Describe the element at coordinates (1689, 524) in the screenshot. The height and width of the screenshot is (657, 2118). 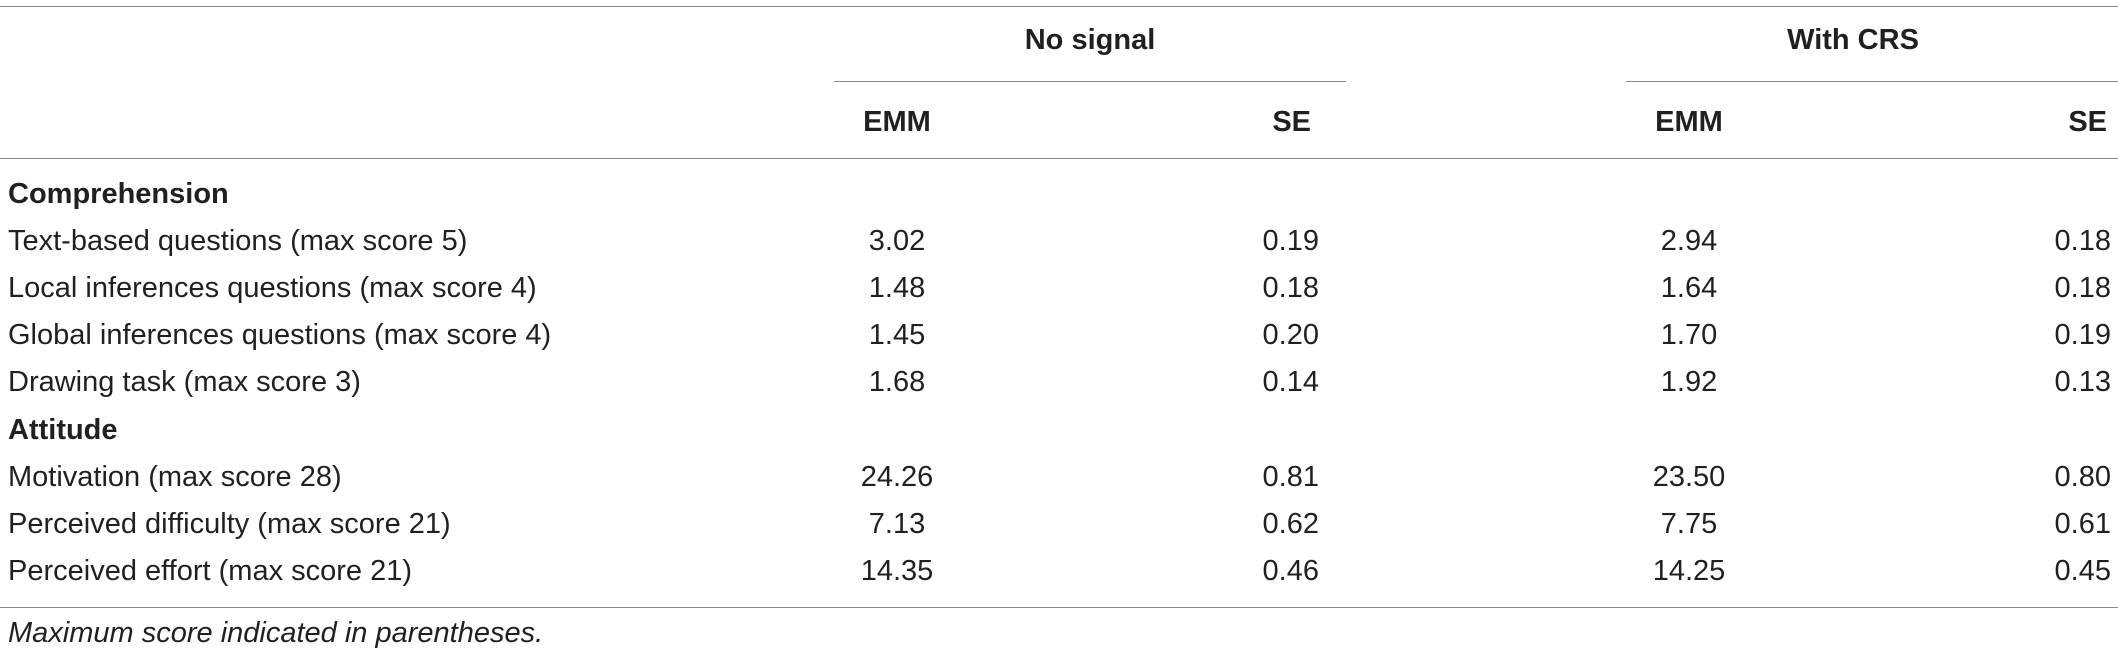
I see `cell-emm-with-crs: 7.75` at that location.